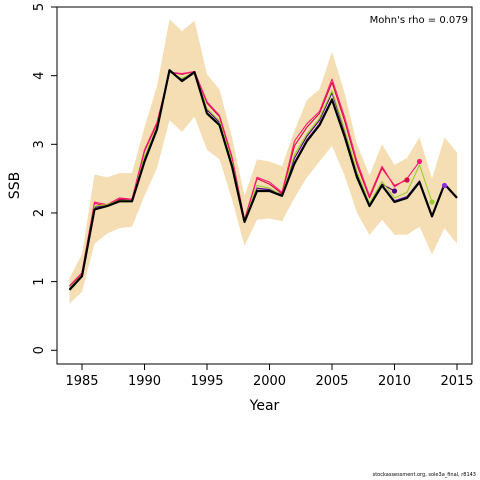 This screenshot has width=480, height=480. What do you see at coordinates (144, 381) in the screenshot?
I see `x-tick-label: 1990` at bounding box center [144, 381].